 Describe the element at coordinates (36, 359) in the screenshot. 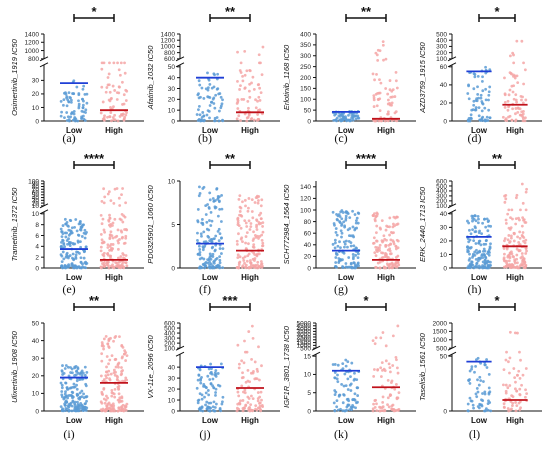

I see `y-tick-label: 30` at that location.